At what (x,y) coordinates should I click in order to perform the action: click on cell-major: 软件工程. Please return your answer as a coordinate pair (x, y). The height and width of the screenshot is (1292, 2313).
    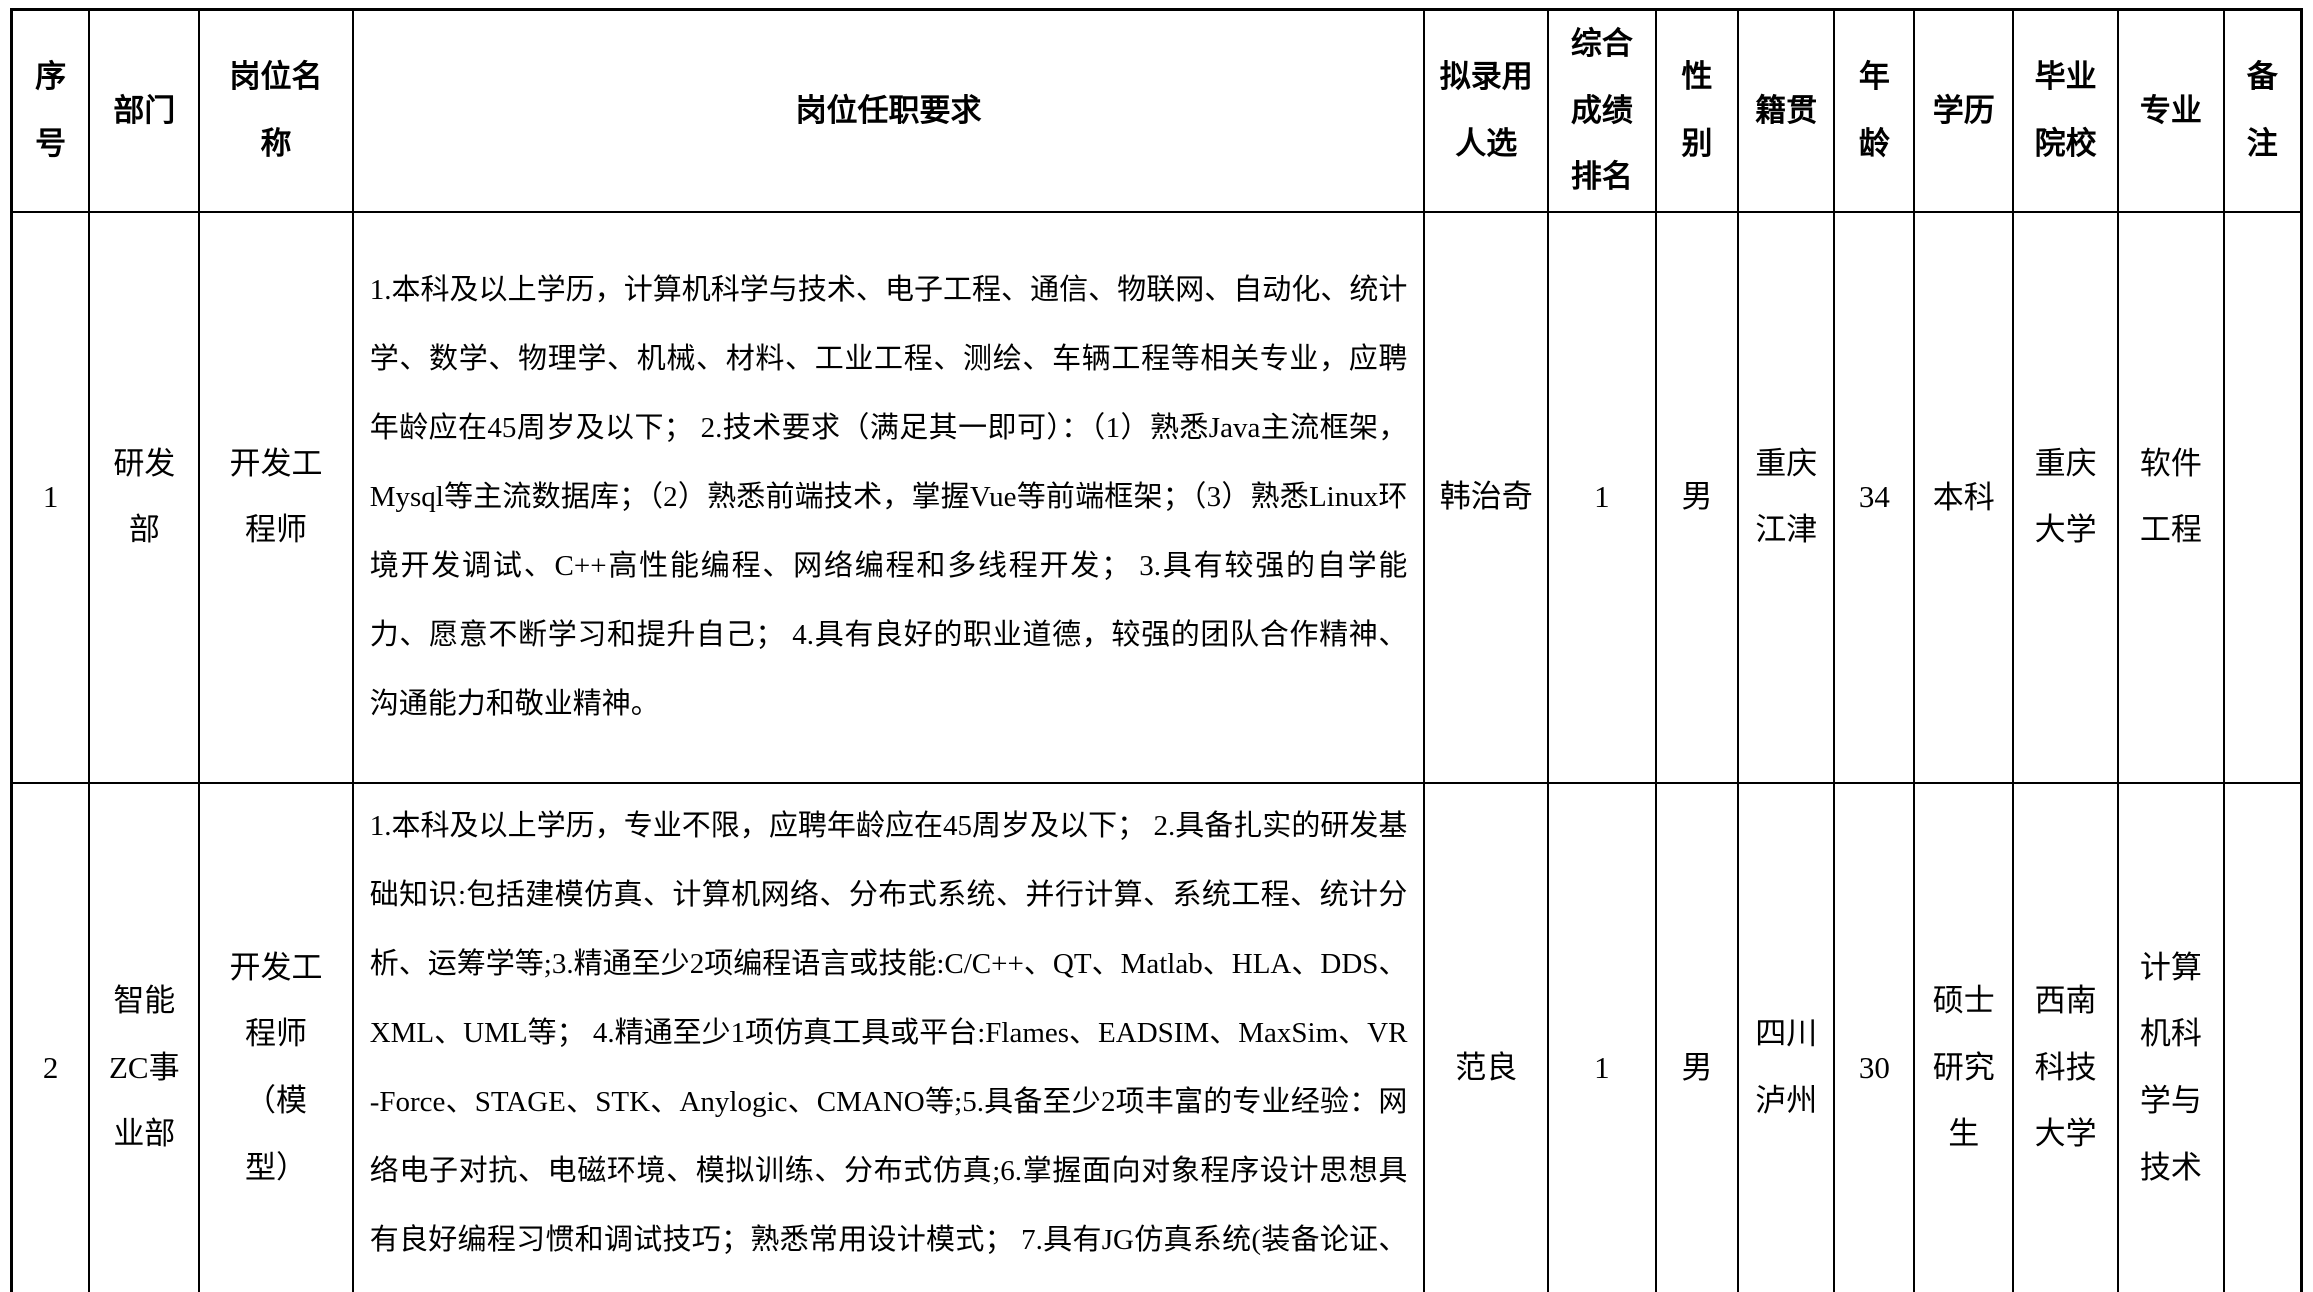
    Looking at the image, I should click on (2171, 497).